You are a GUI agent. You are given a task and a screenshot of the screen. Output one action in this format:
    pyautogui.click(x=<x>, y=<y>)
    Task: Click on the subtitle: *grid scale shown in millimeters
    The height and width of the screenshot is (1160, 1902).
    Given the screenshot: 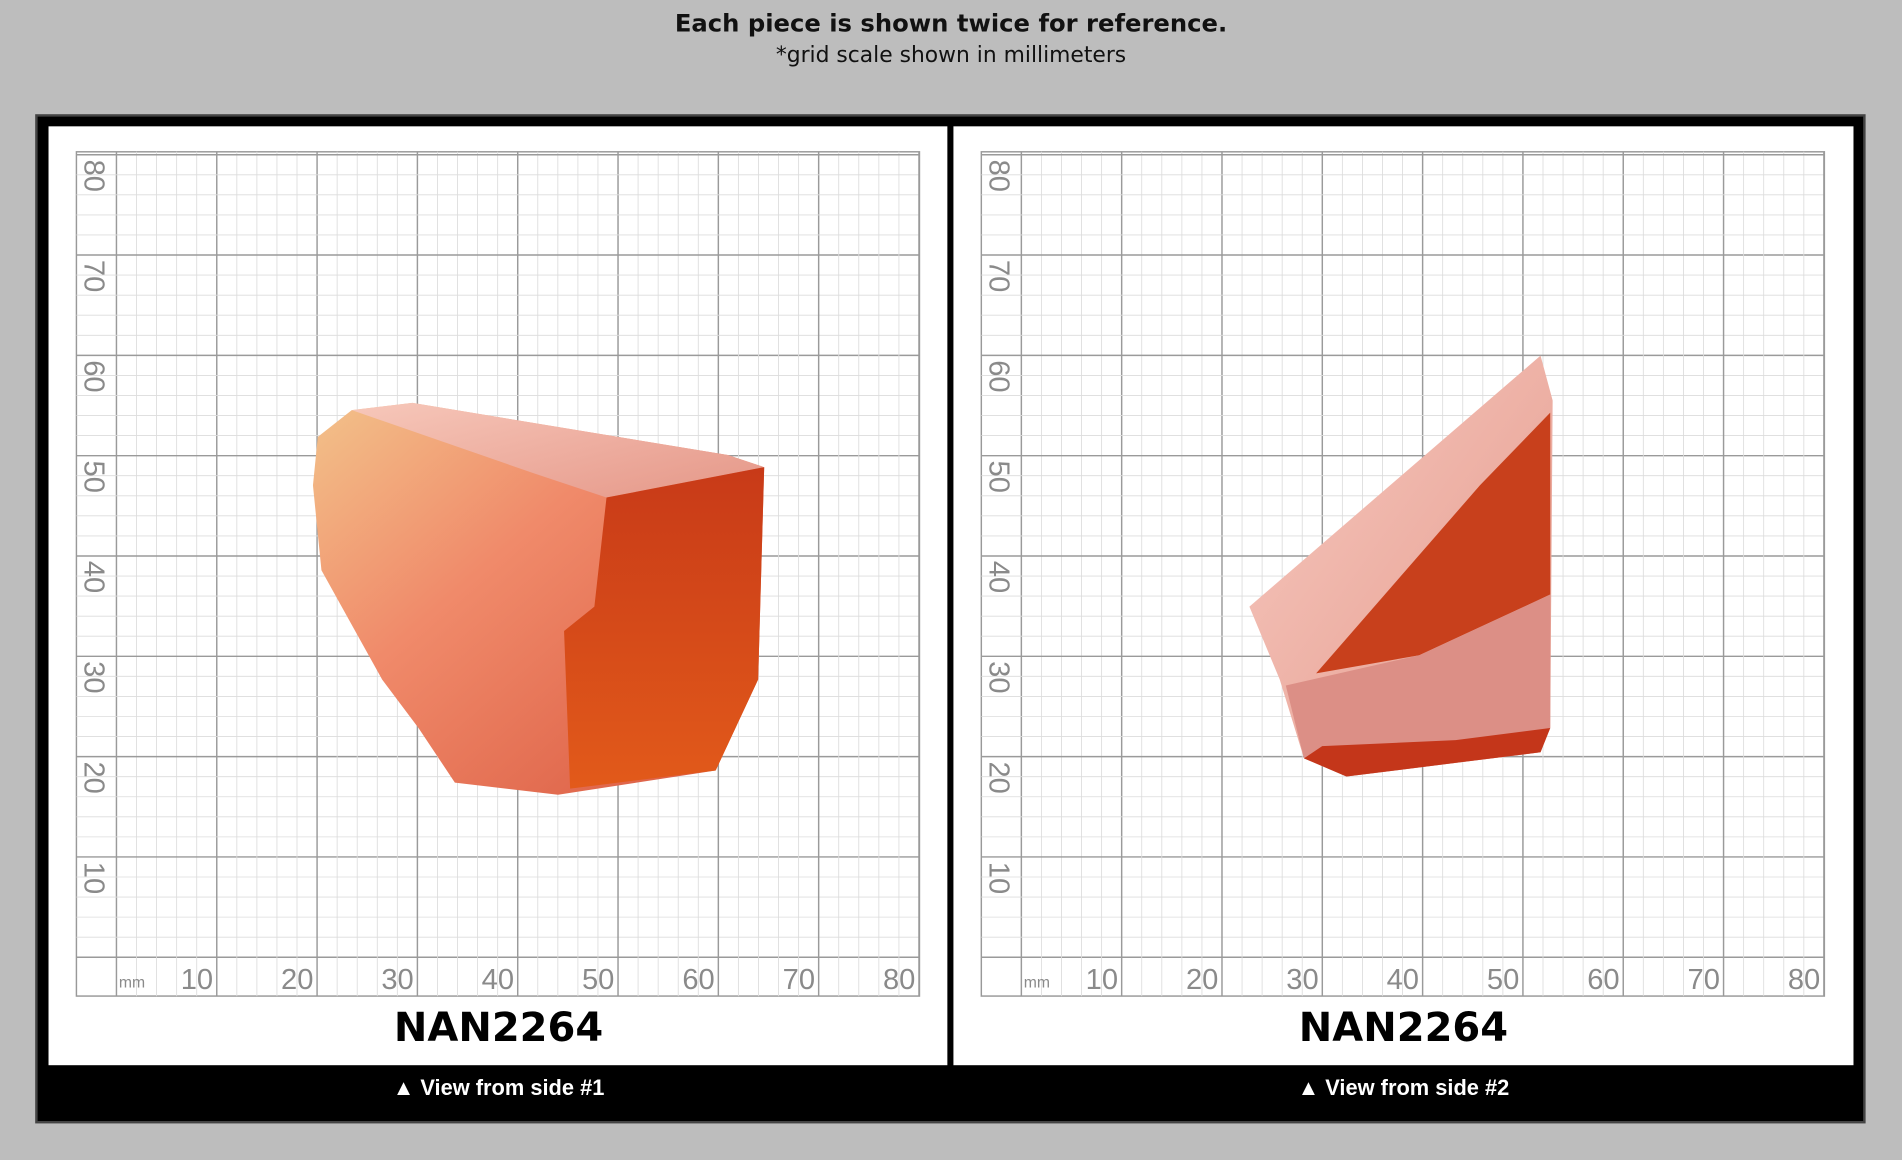 What is the action you would take?
    pyautogui.click(x=951, y=55)
    